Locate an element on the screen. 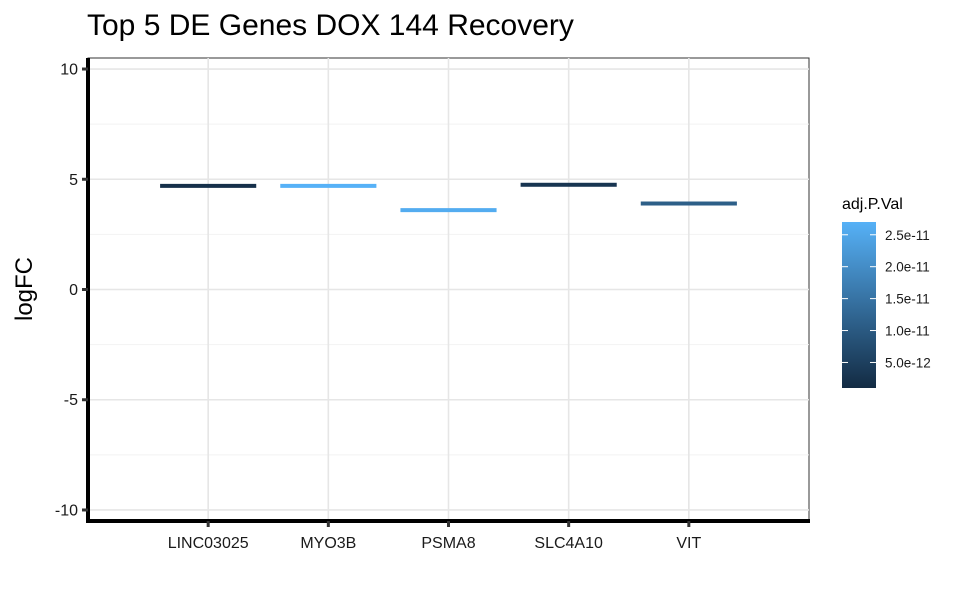 This screenshot has width=963, height=595. y-tick-label: 0 is located at coordinates (73, 290).